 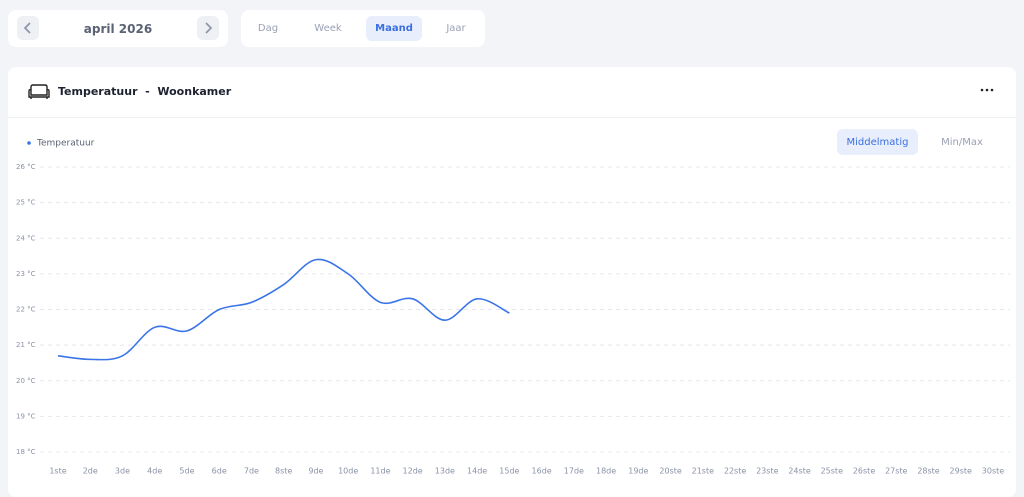 I want to click on sofa-icon, so click(x=39, y=91).